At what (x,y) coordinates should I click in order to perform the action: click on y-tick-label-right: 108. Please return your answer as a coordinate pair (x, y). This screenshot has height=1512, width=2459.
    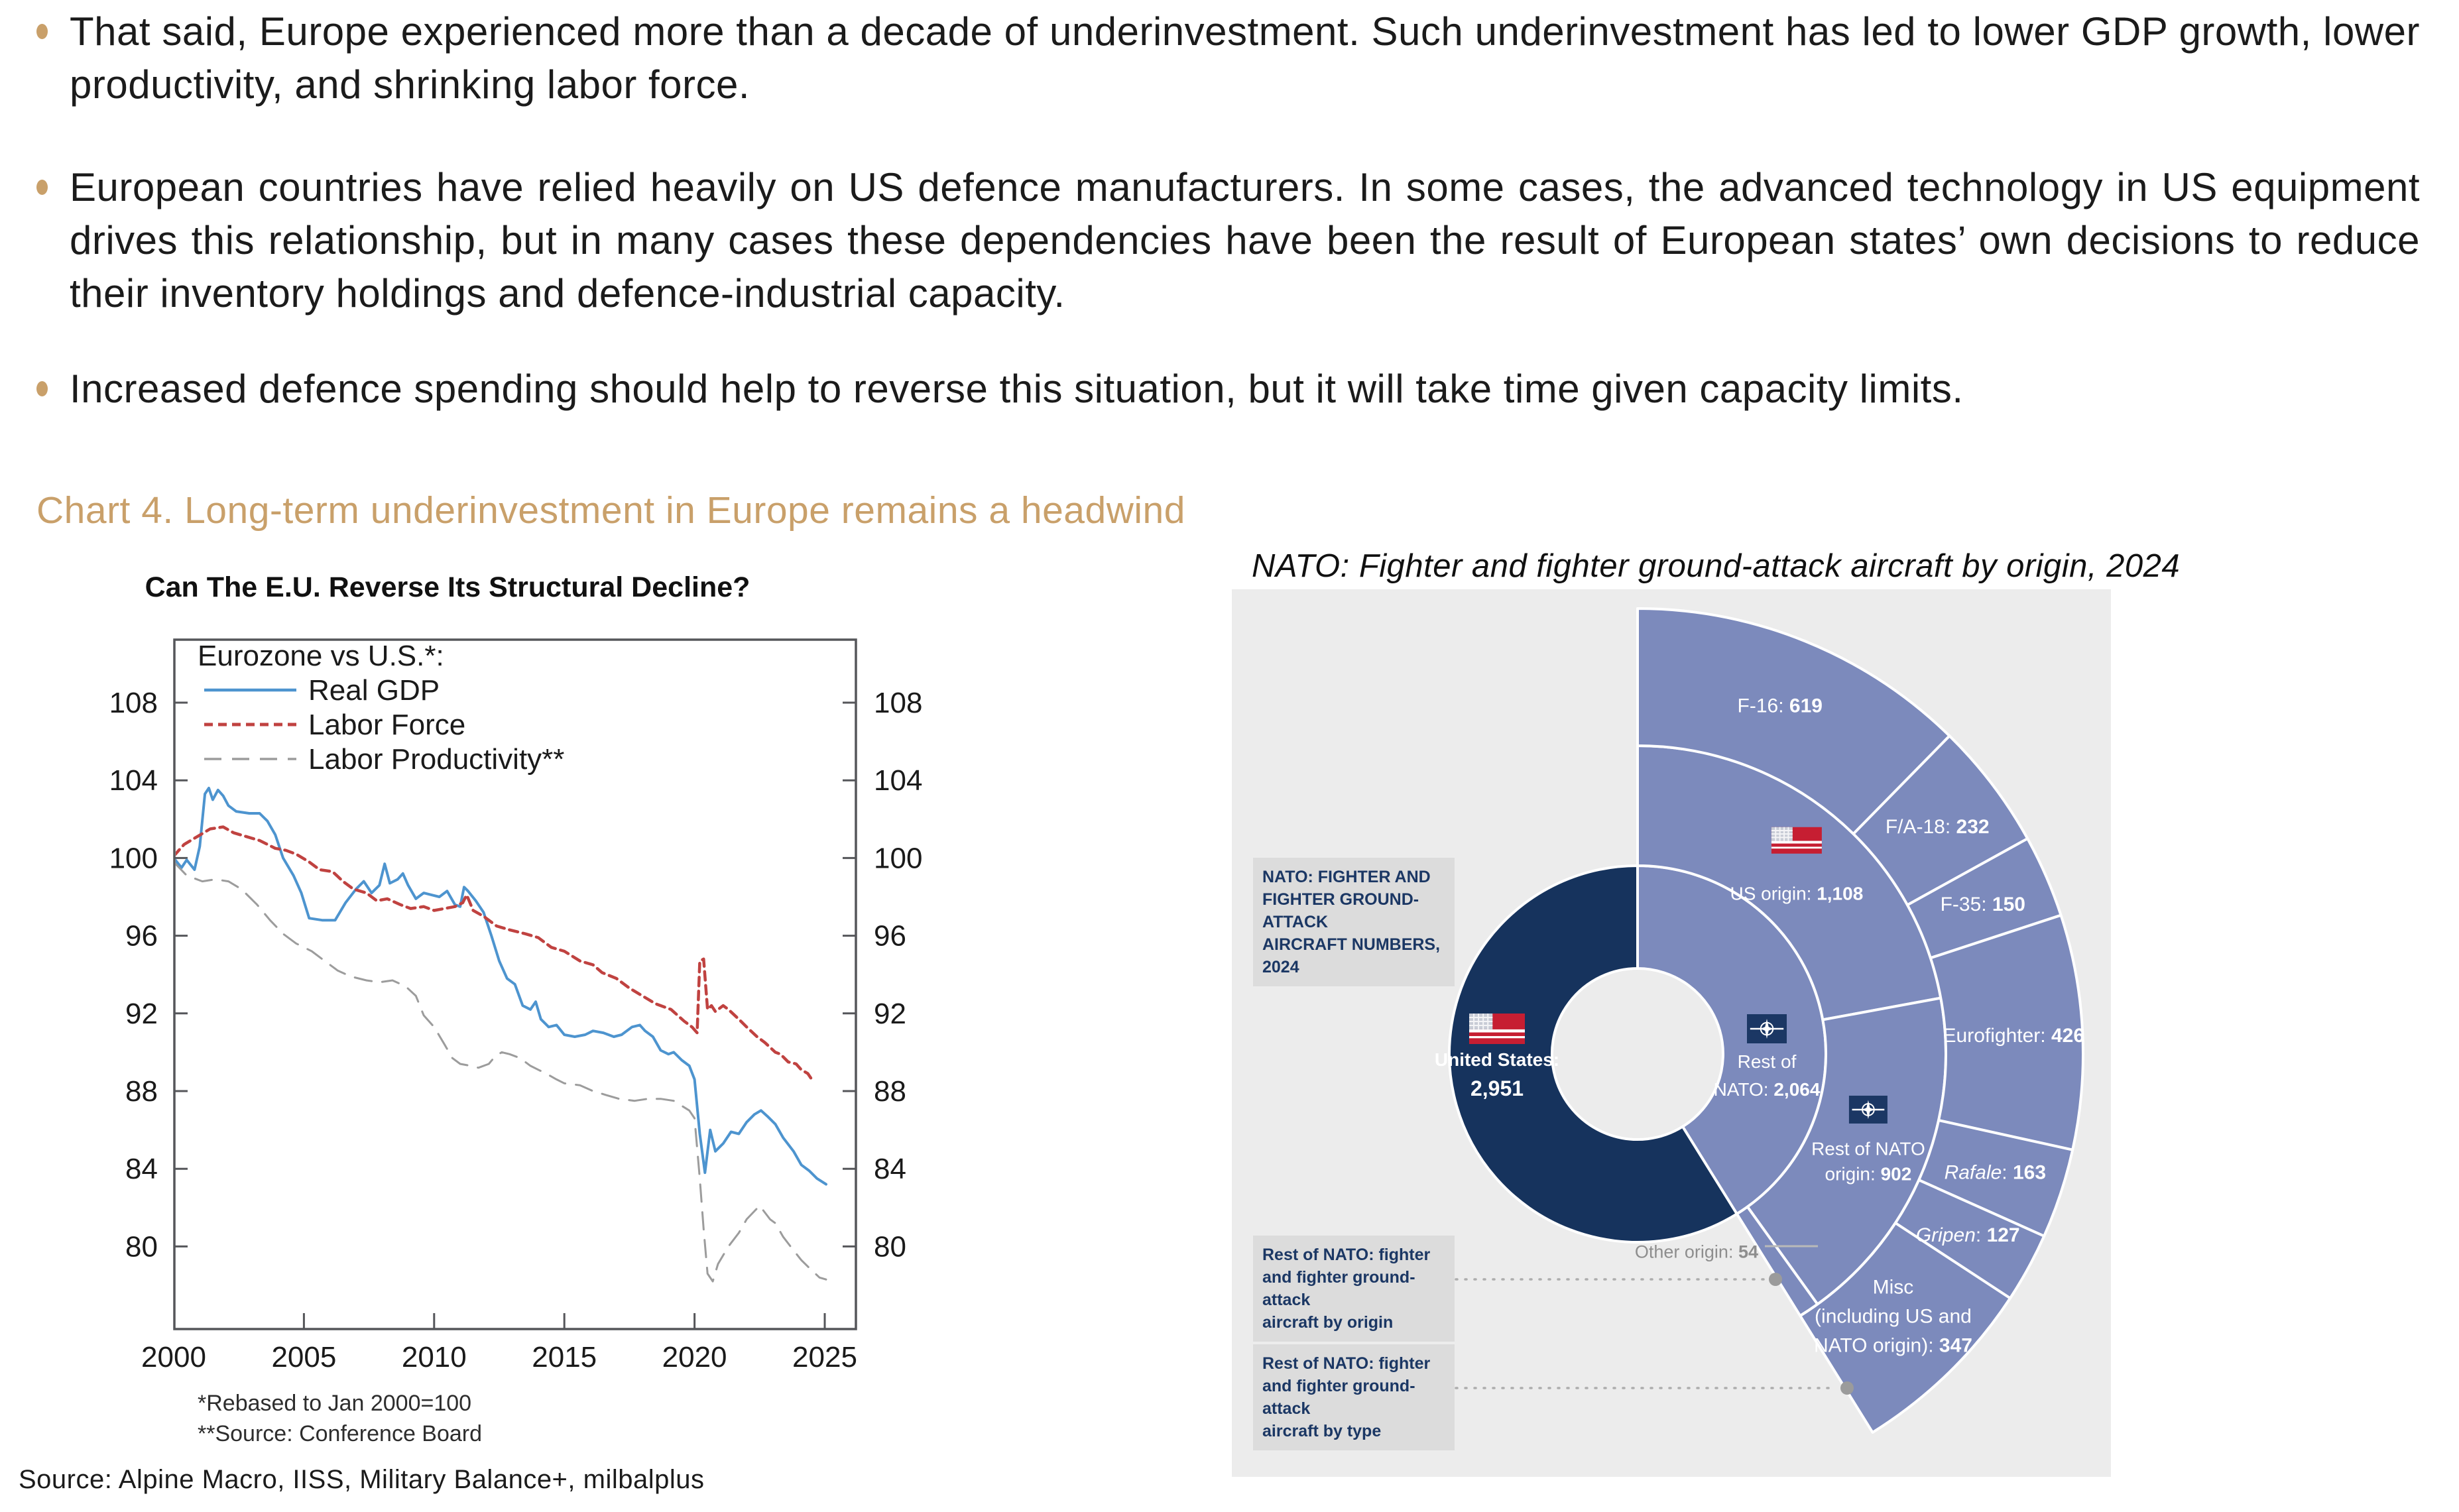
    Looking at the image, I should click on (898, 703).